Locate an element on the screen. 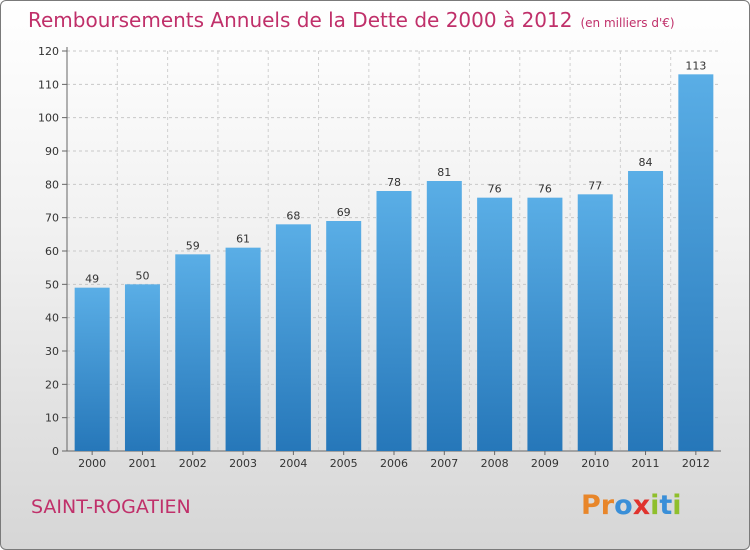  bar-2011 is located at coordinates (646, 311).